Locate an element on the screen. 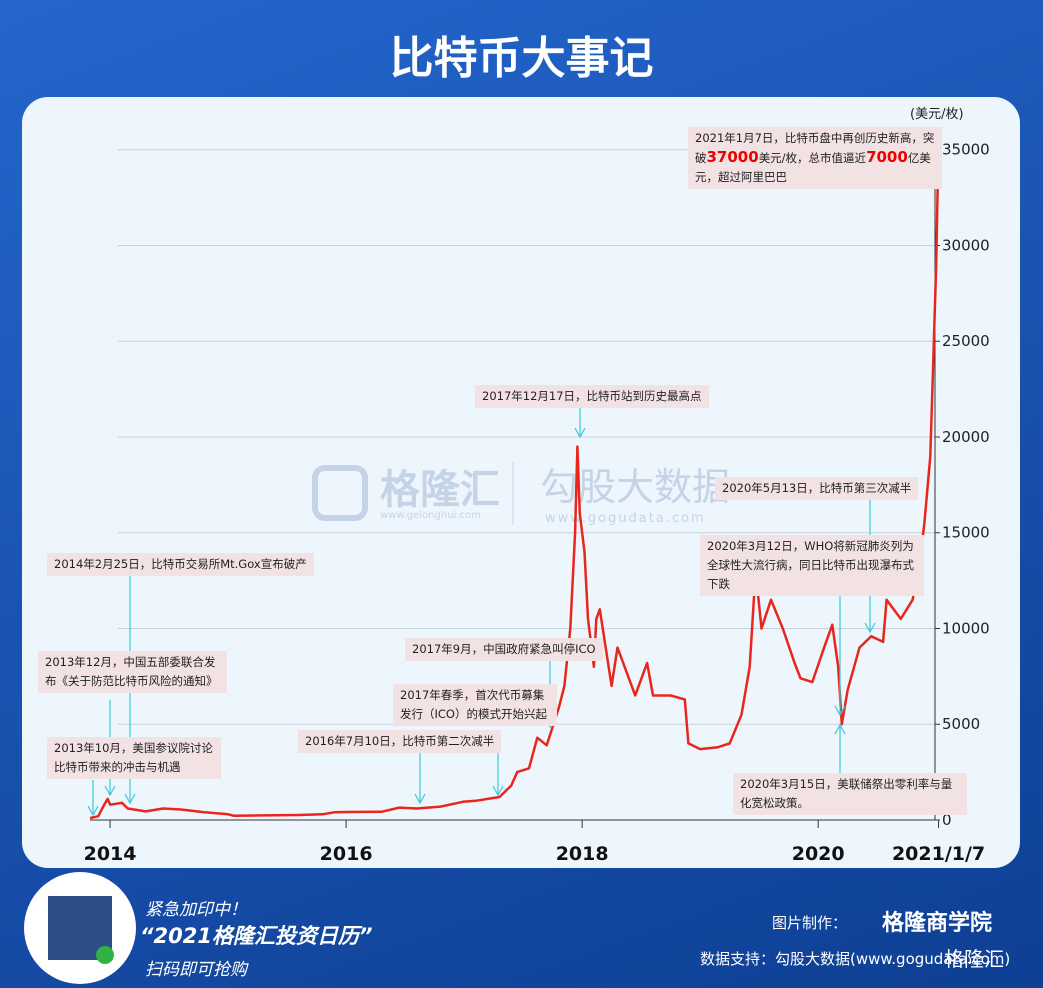 This screenshot has width=1043, height=988. logo: 格隆汇 is located at coordinates (974, 959).